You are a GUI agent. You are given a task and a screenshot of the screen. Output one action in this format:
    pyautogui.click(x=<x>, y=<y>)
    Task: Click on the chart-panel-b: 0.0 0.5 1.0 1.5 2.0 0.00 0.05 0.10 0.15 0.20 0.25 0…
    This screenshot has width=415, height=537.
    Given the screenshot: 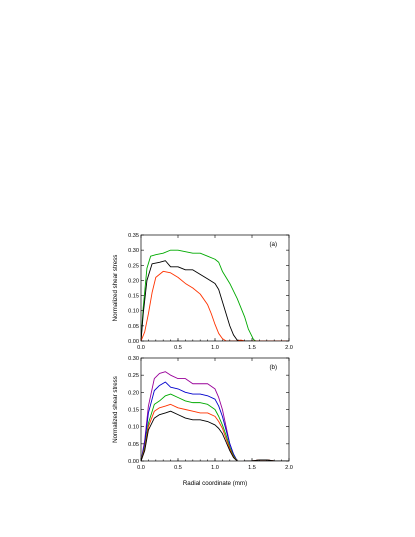 What is the action you would take?
    pyautogui.click(x=202, y=421)
    